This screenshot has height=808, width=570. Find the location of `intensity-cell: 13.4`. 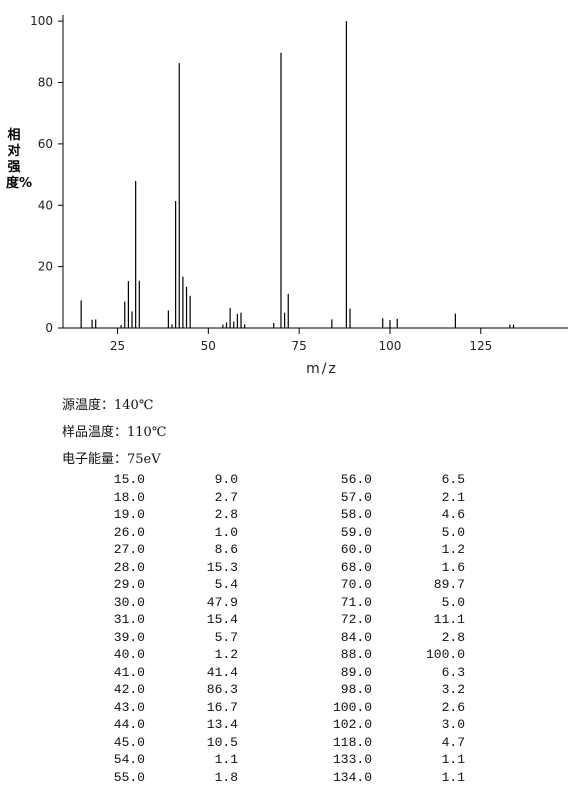

intensity-cell: 13.4 is located at coordinates (222, 724).